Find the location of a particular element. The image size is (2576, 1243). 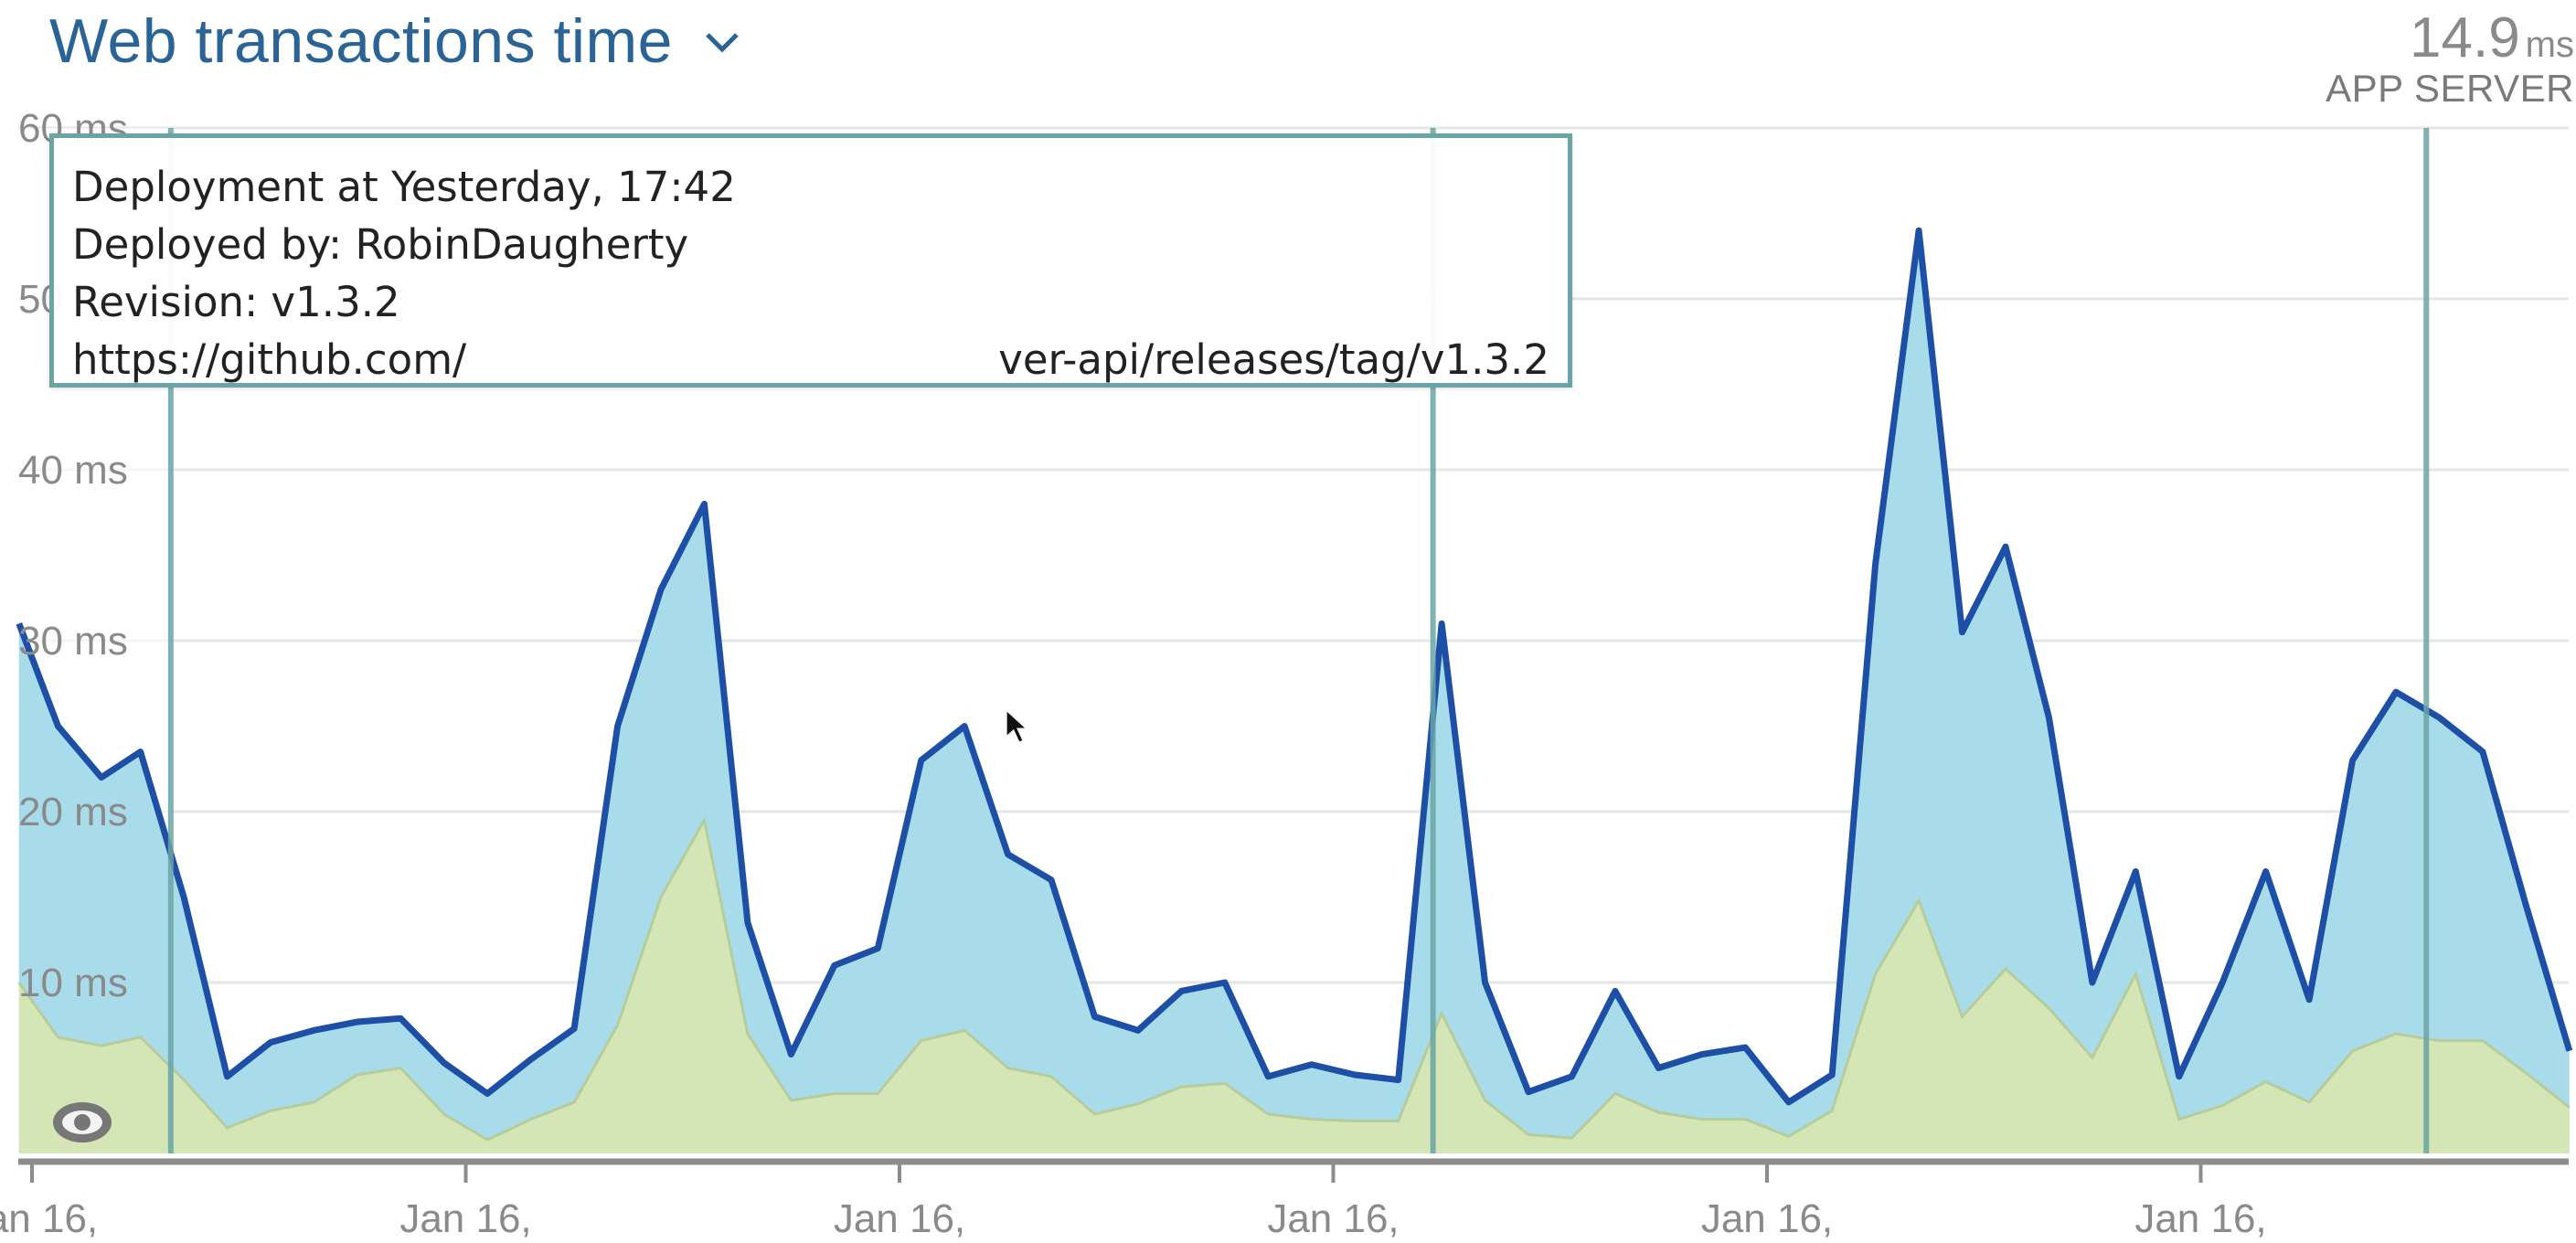

y-tick-label: 20 ms is located at coordinates (73, 812).